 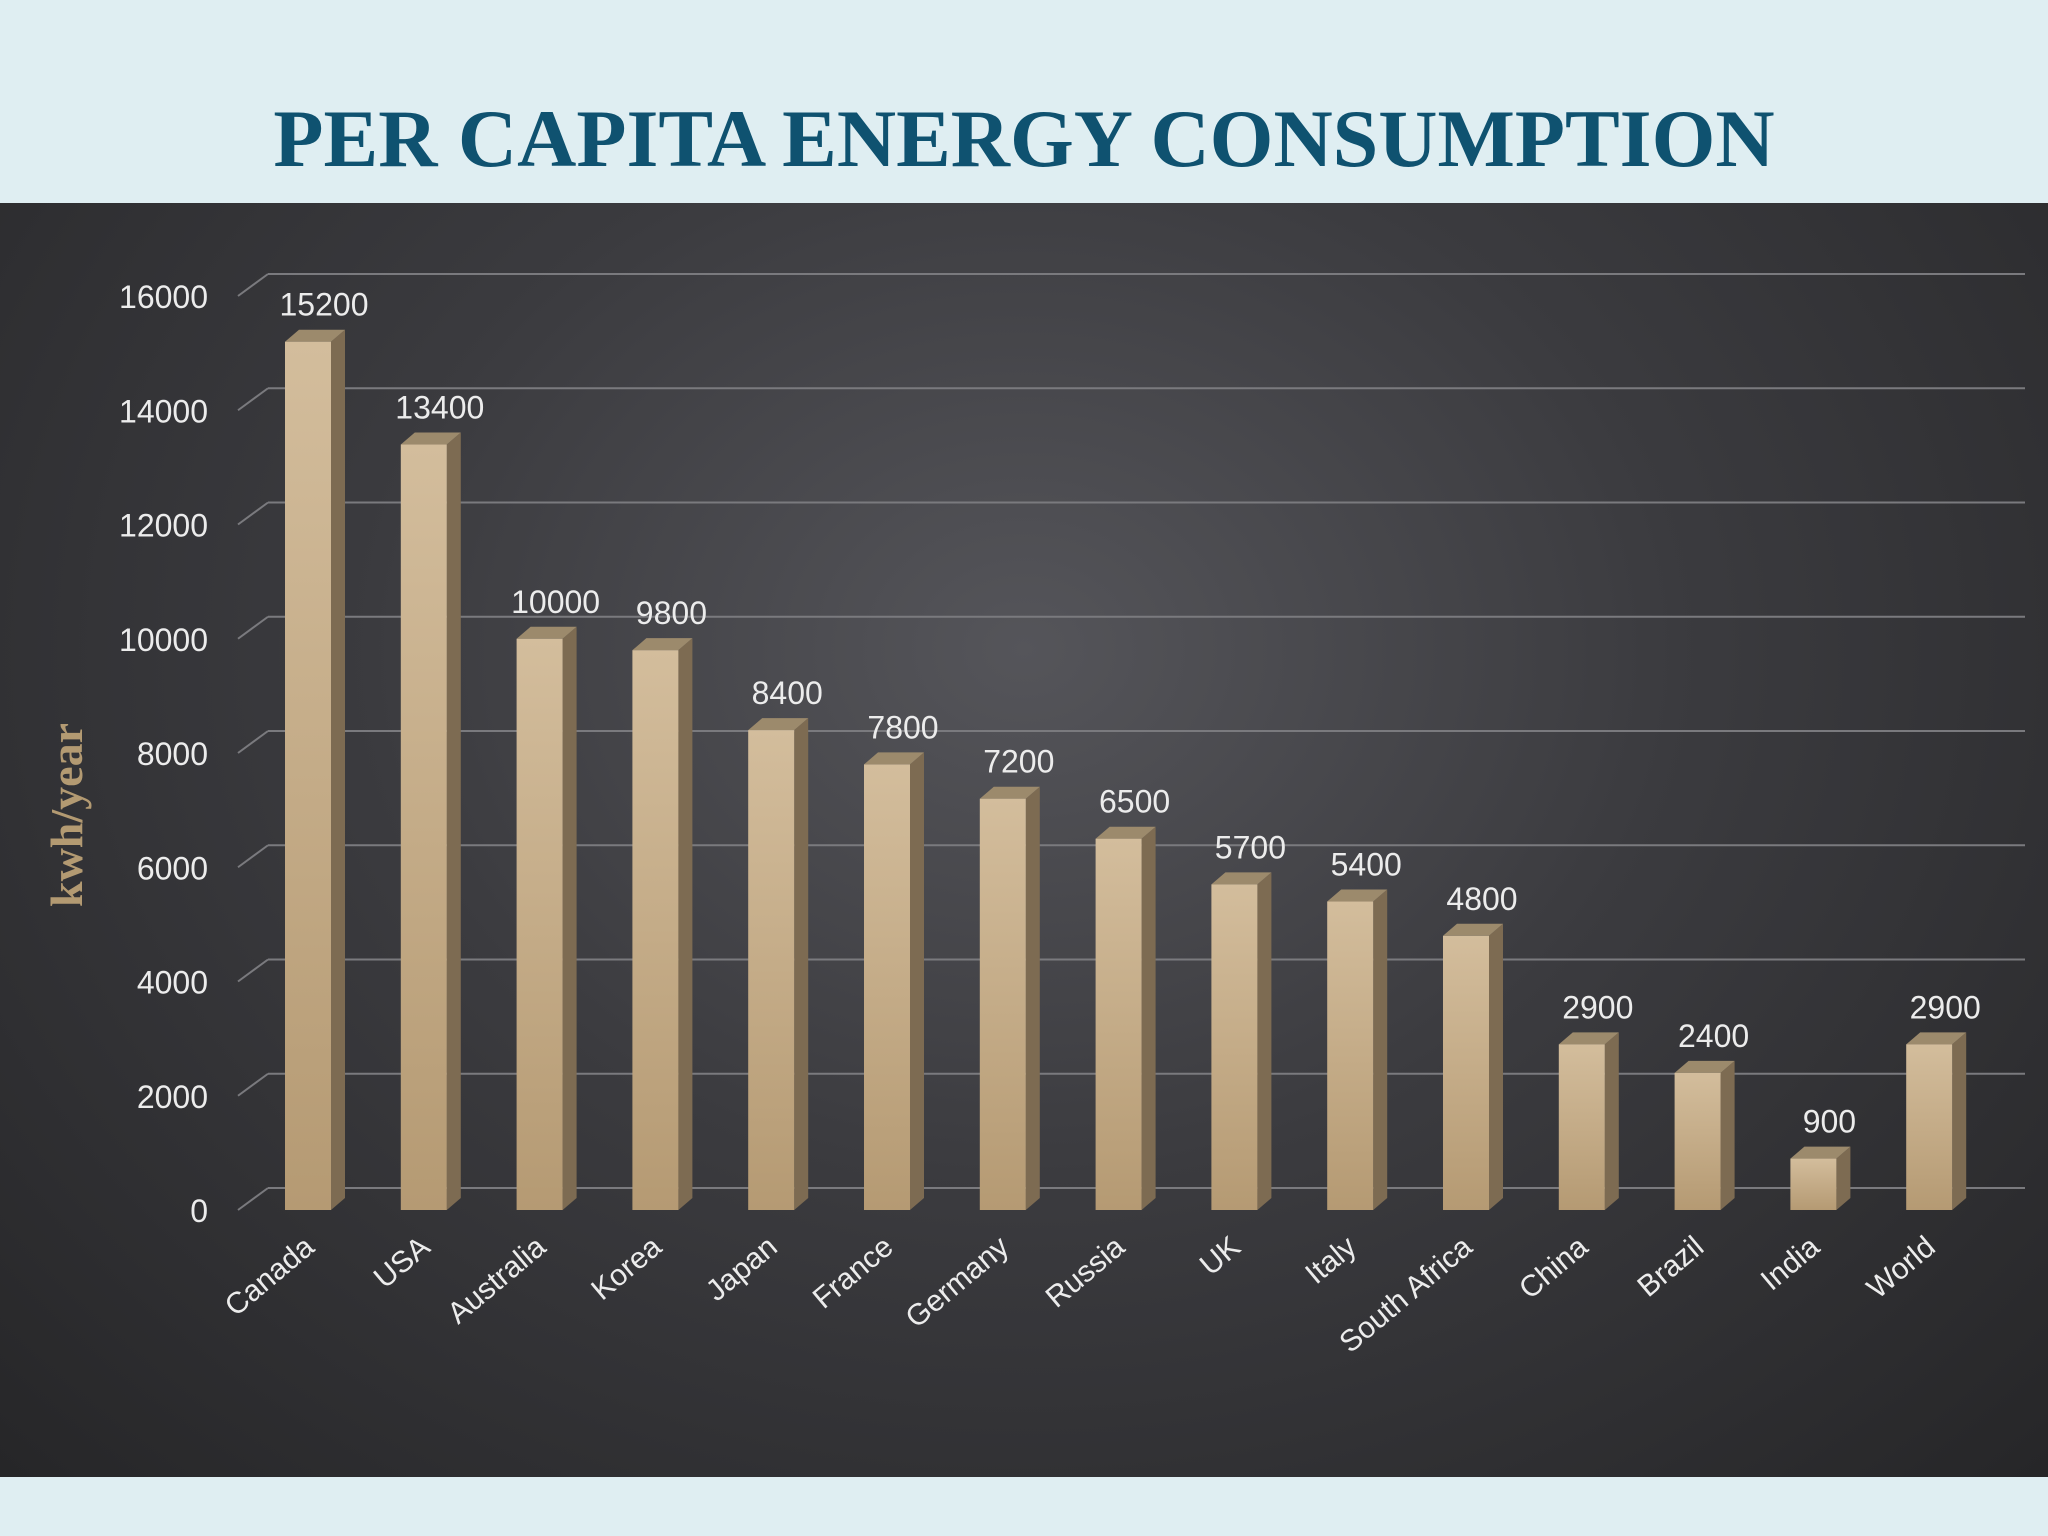 What do you see at coordinates (1553, 1268) in the screenshot?
I see `x-tick-label: China` at bounding box center [1553, 1268].